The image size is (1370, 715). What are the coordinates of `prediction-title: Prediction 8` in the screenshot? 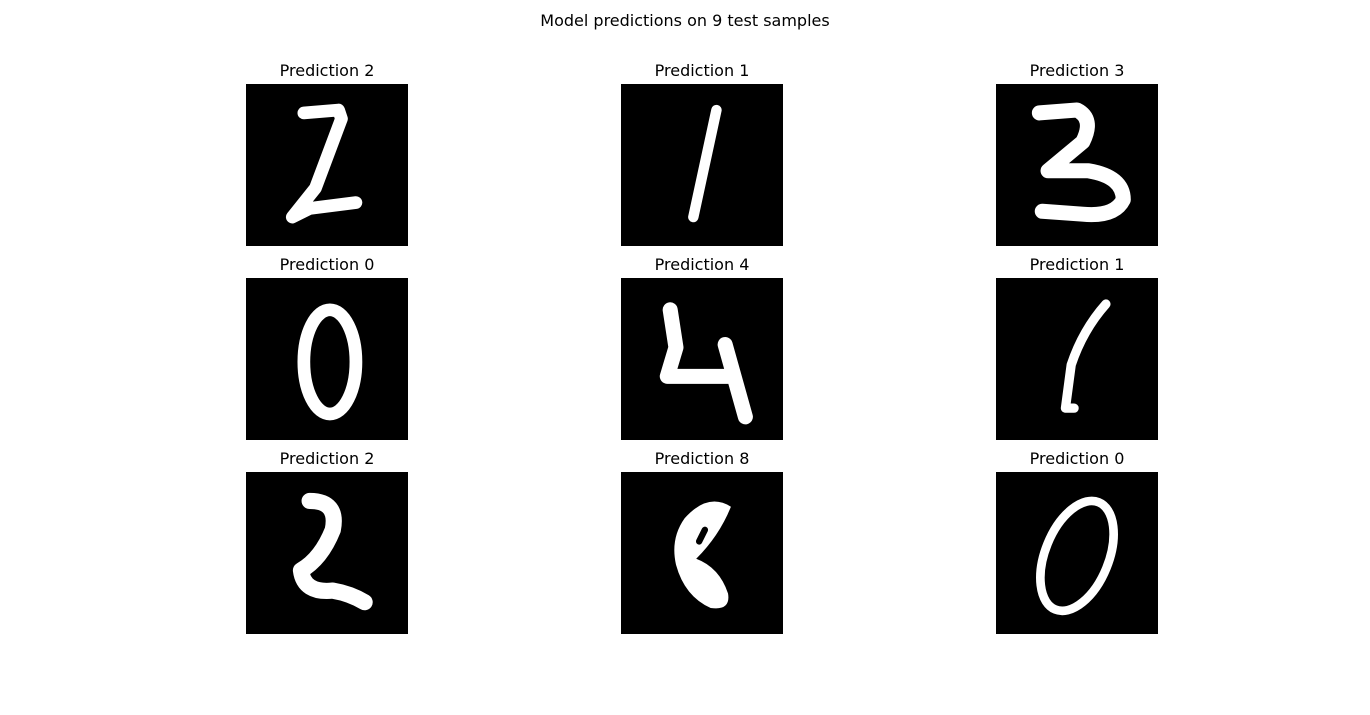 It's located at (702, 458).